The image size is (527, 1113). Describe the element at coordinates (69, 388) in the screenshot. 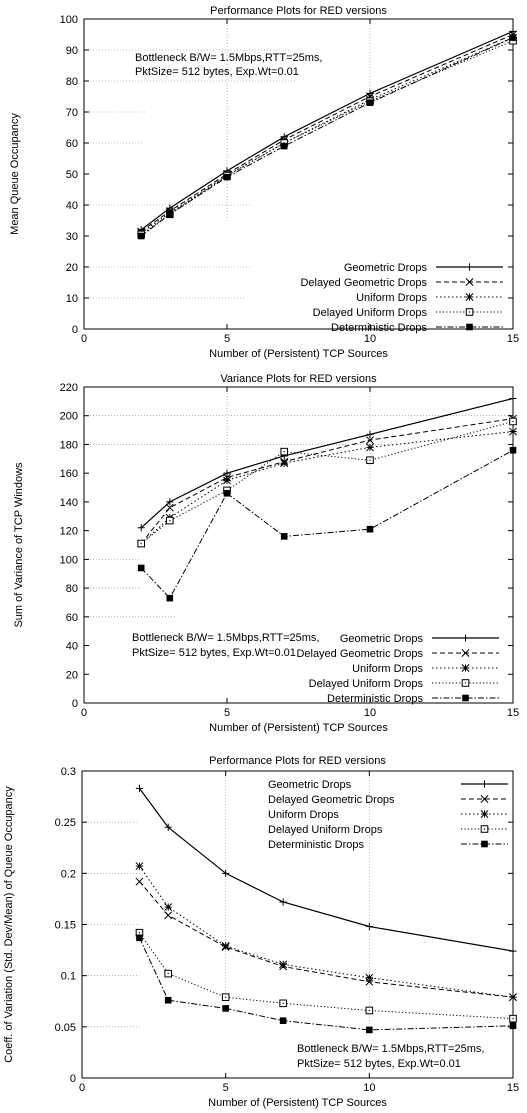

I see `y-tick-label: 220` at that location.